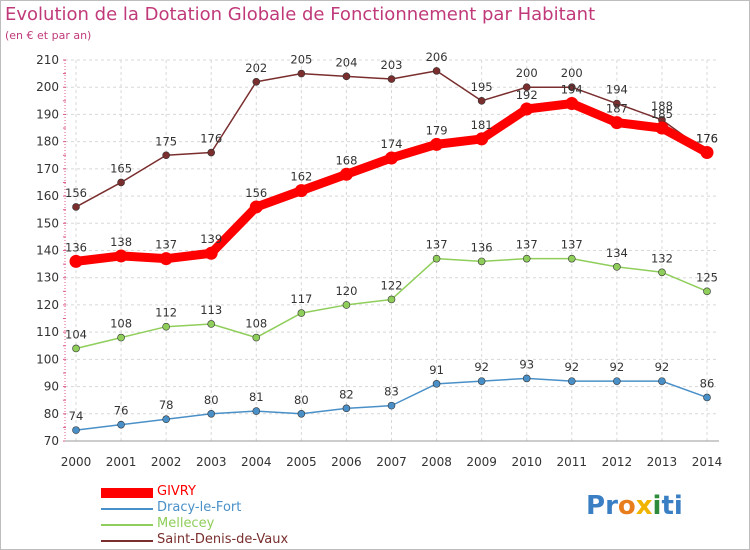 Image resolution: width=750 pixels, height=550 pixels. Describe the element at coordinates (256, 397) in the screenshot. I see `data-label: 81` at that location.